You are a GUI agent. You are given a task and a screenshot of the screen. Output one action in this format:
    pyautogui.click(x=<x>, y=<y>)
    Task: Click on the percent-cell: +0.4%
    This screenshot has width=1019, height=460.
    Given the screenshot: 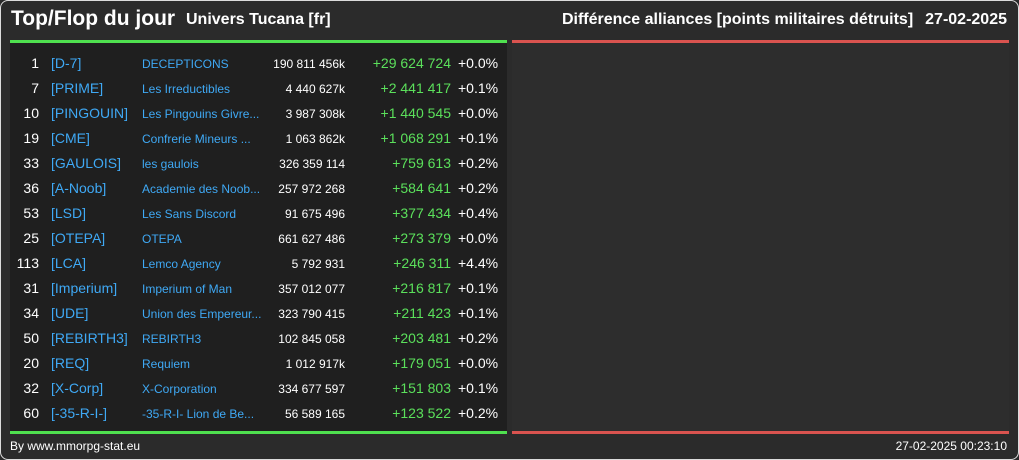 What is the action you would take?
    pyautogui.click(x=478, y=213)
    